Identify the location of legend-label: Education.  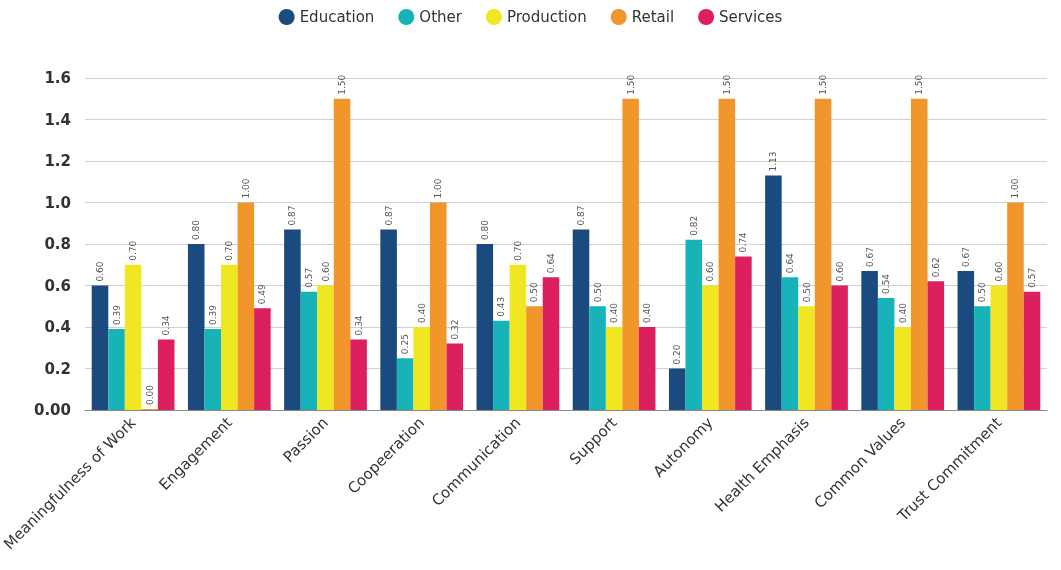
(337, 17).